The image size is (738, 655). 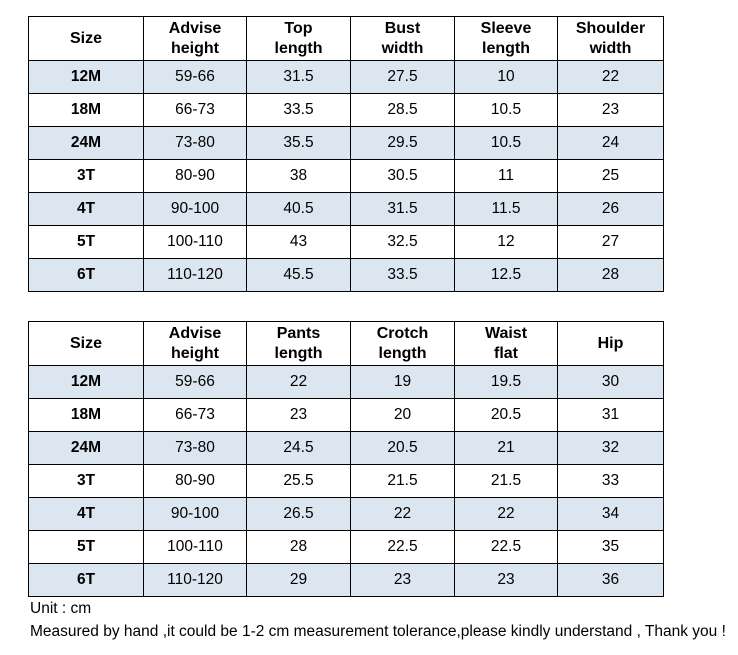 What do you see at coordinates (610, 242) in the screenshot?
I see `table-cell: 27` at bounding box center [610, 242].